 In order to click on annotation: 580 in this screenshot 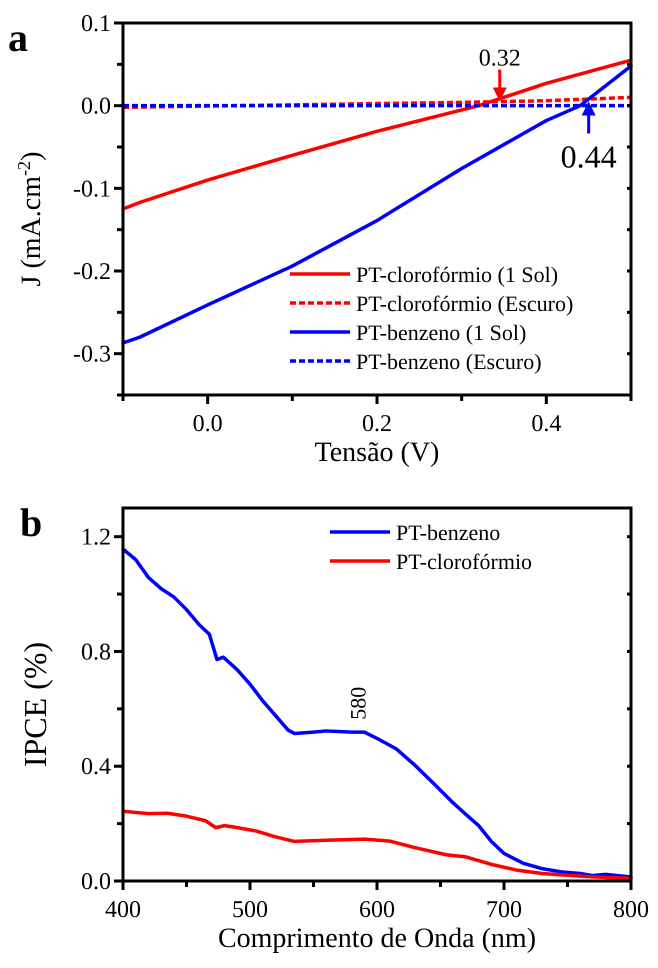, I will do `click(358, 703)`.